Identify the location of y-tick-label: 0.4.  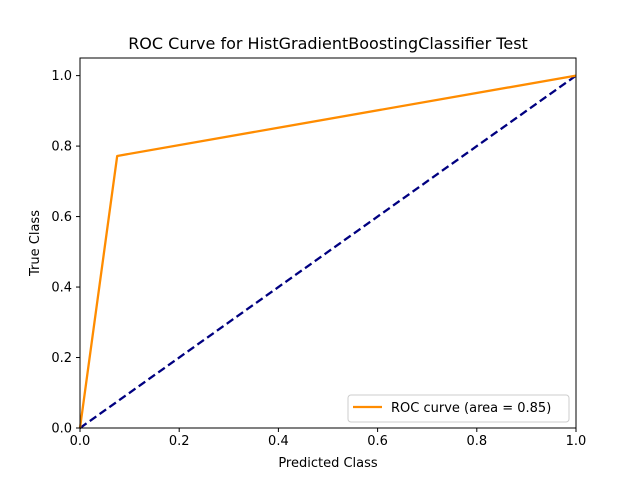
(61, 288).